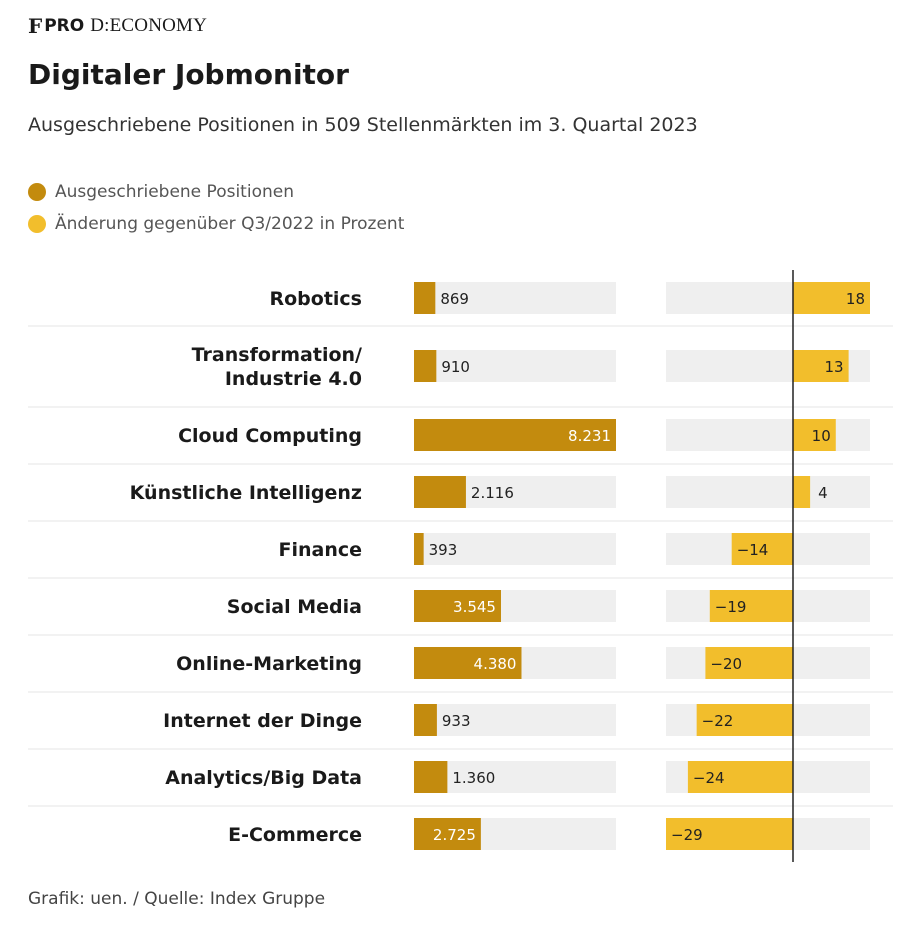  Describe the element at coordinates (37, 192) in the screenshot. I see `legend-swatch-positions` at that location.